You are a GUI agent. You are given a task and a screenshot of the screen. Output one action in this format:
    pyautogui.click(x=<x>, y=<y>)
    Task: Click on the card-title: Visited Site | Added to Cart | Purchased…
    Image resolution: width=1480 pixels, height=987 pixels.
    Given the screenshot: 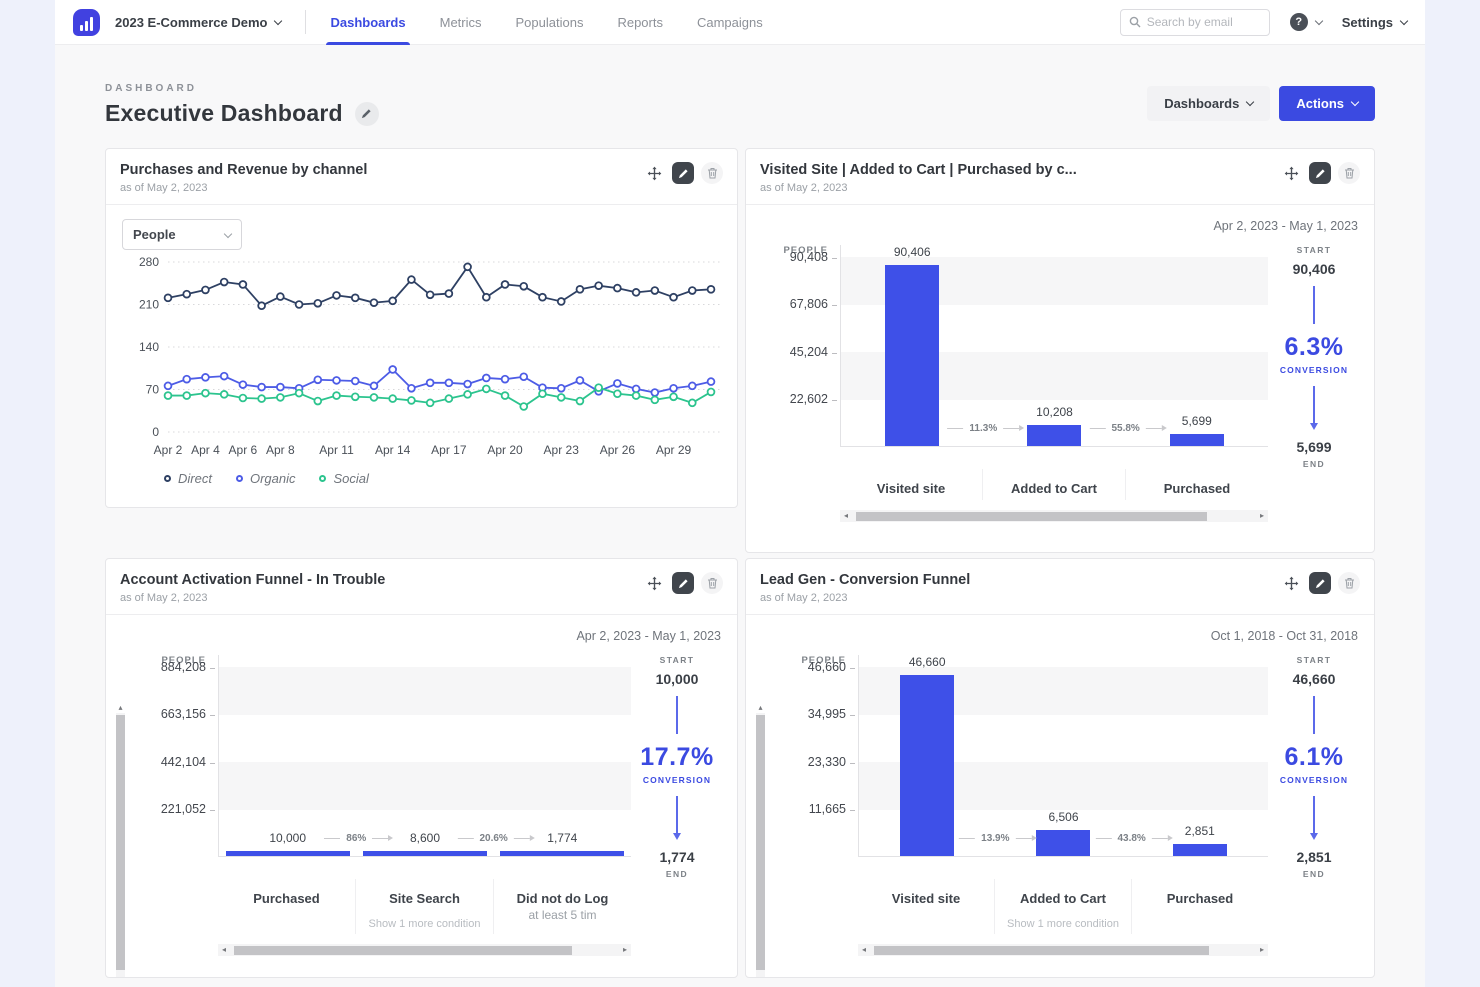 What is the action you would take?
    pyautogui.click(x=918, y=170)
    